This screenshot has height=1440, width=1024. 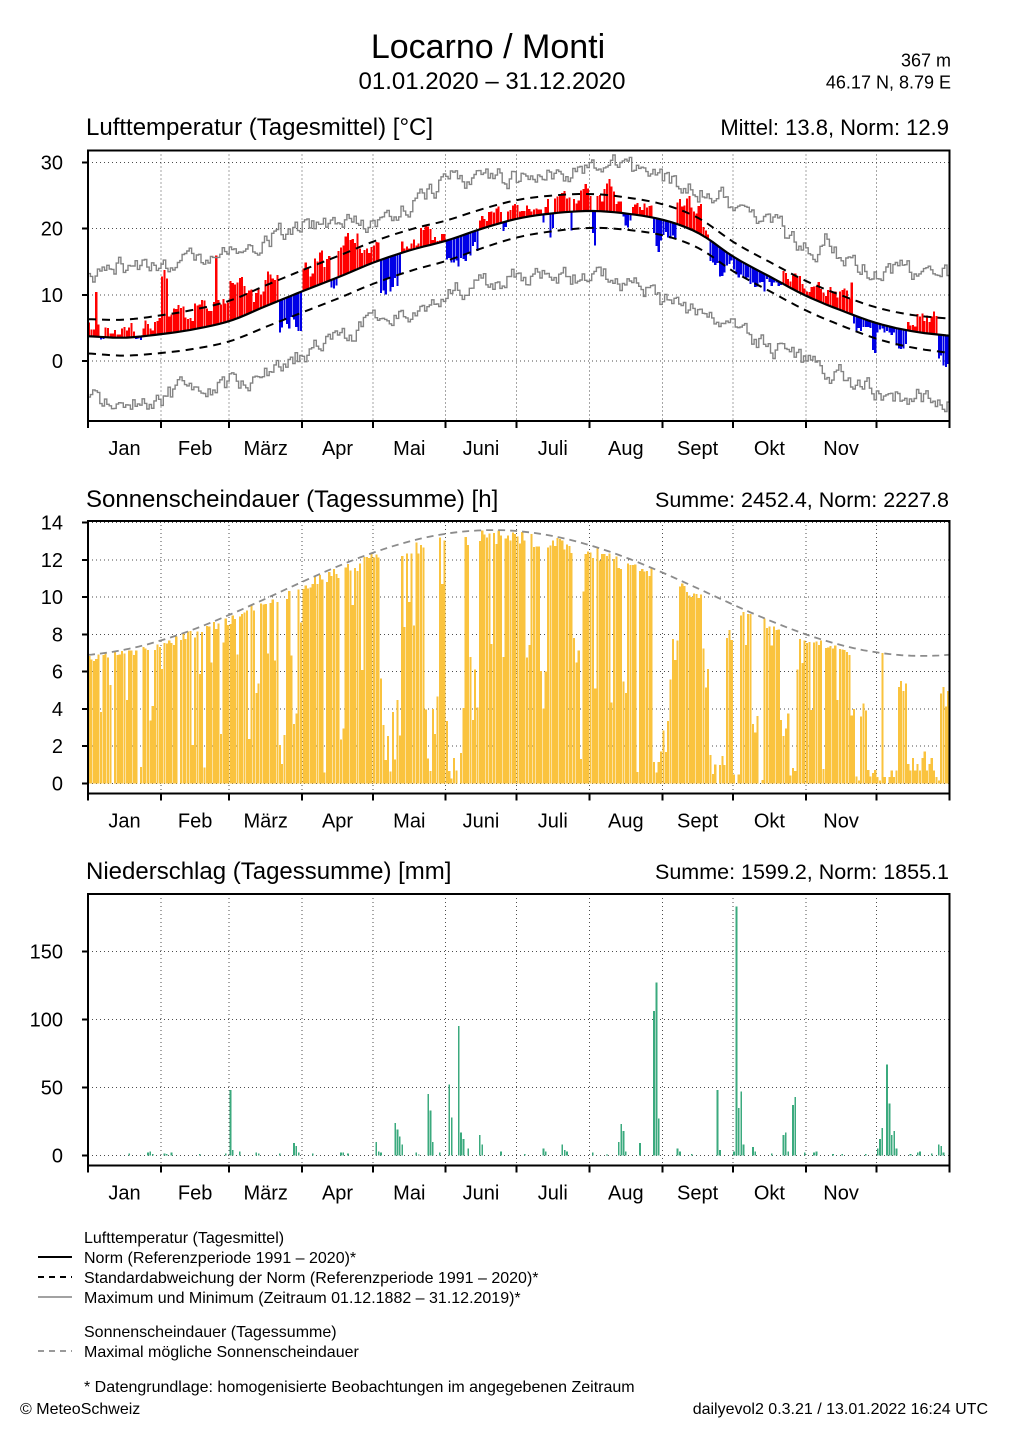 What do you see at coordinates (492, 81) in the screenshot?
I see `svg-text: 01.01.2020 – 31.12.2020` at bounding box center [492, 81].